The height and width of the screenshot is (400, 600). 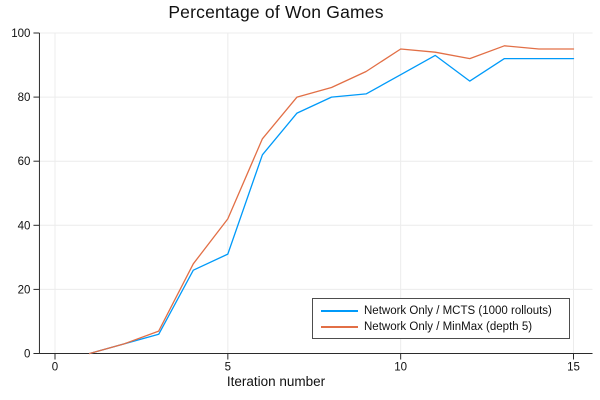 What do you see at coordinates (458, 310) in the screenshot?
I see `legend-label-mcts: Network Only / MCTS (1000 rollouts)` at bounding box center [458, 310].